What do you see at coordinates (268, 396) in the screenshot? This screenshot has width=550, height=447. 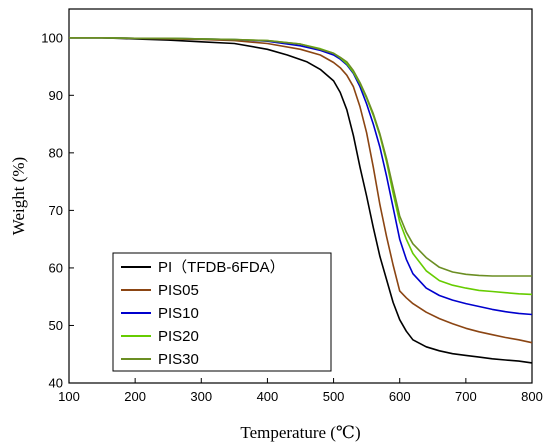 I see `x-tick-label: 400` at bounding box center [268, 396].